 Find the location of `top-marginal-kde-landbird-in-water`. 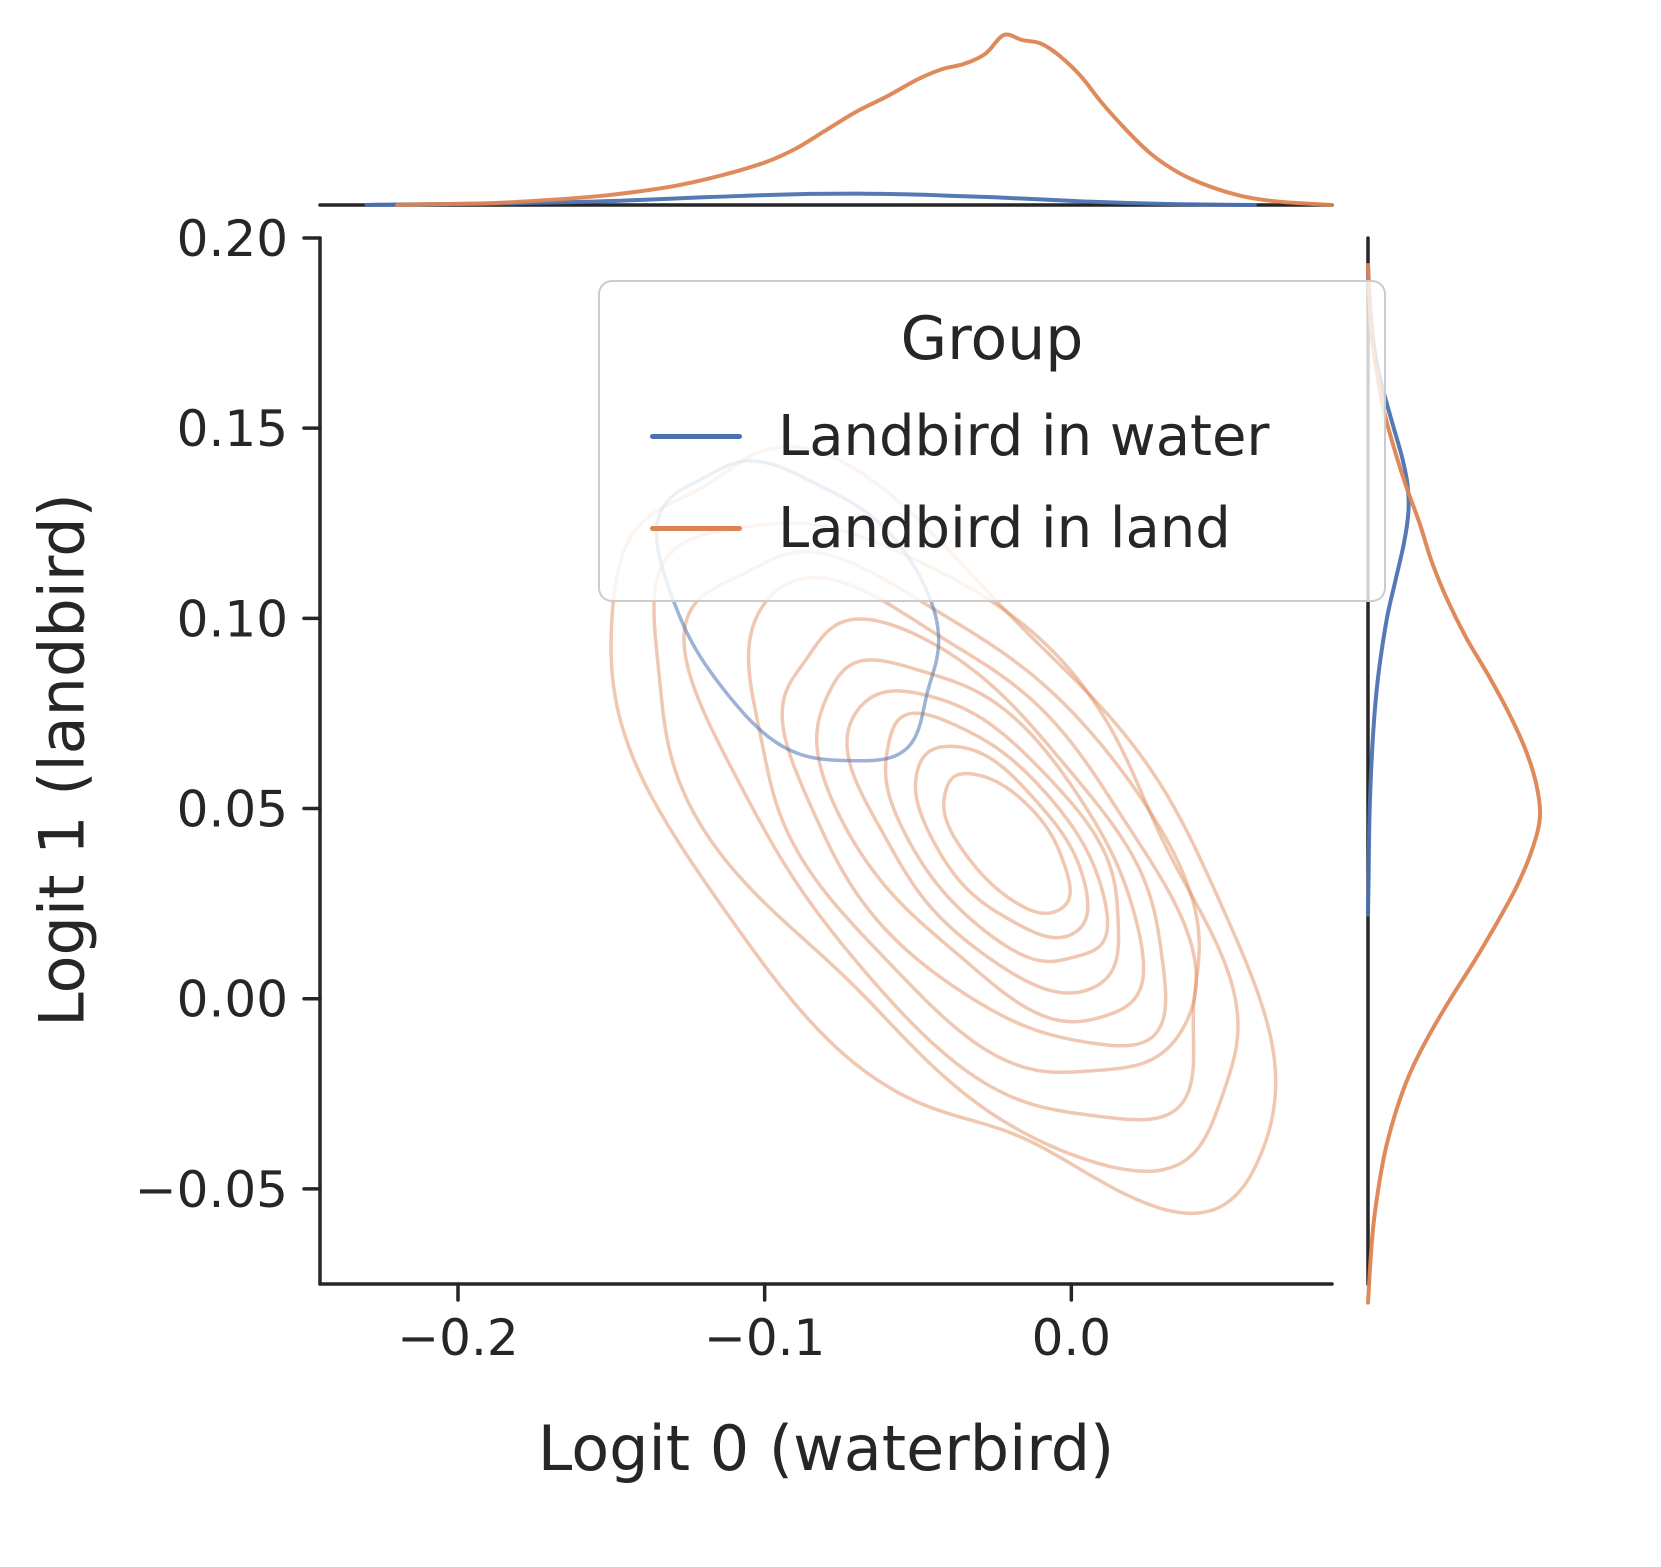

top-marginal-kde-landbird-in-water is located at coordinates (810, 199).